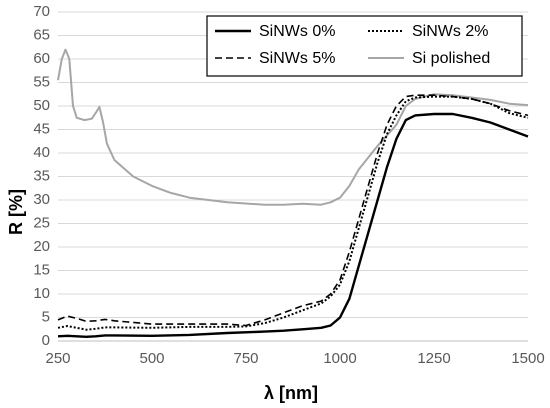 Image resolution: width=550 pixels, height=408 pixels. Describe the element at coordinates (297, 58) in the screenshot. I see `legend-label: SiNWs 5%` at that location.